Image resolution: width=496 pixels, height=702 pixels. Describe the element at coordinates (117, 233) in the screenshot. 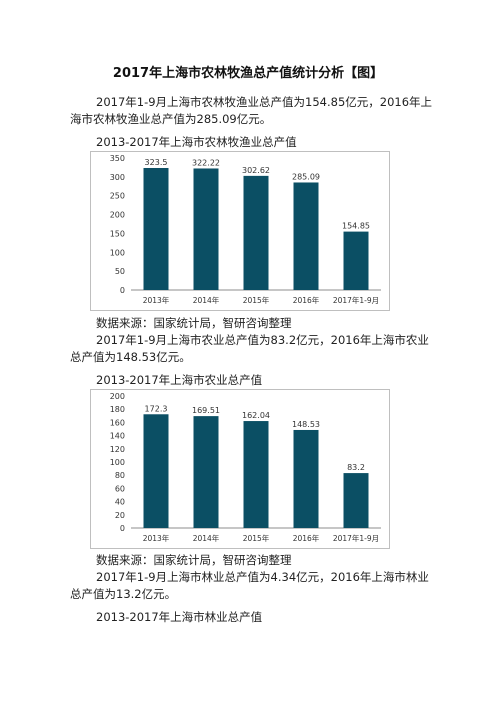

I see `y-tick-label: 150` at that location.